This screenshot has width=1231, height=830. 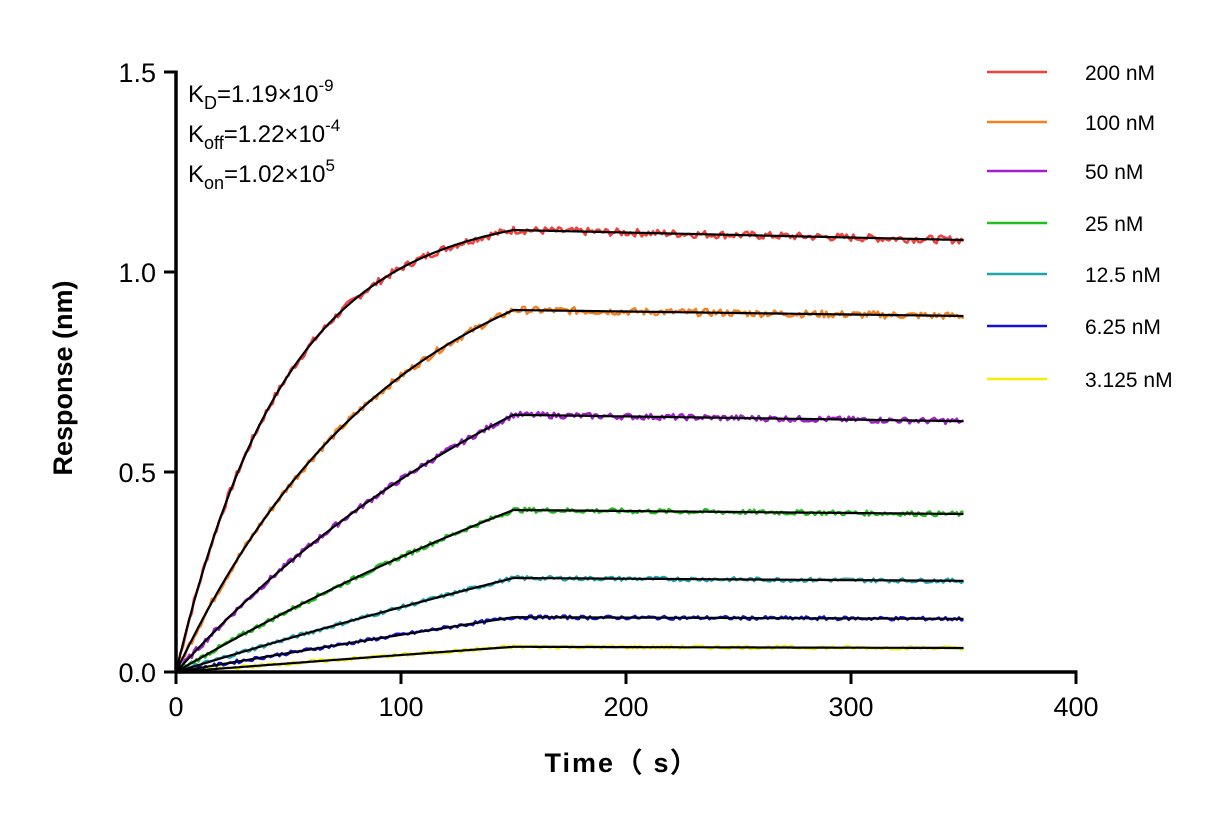 I want to click on y-axis-label: Response (nm), so click(x=63, y=377).